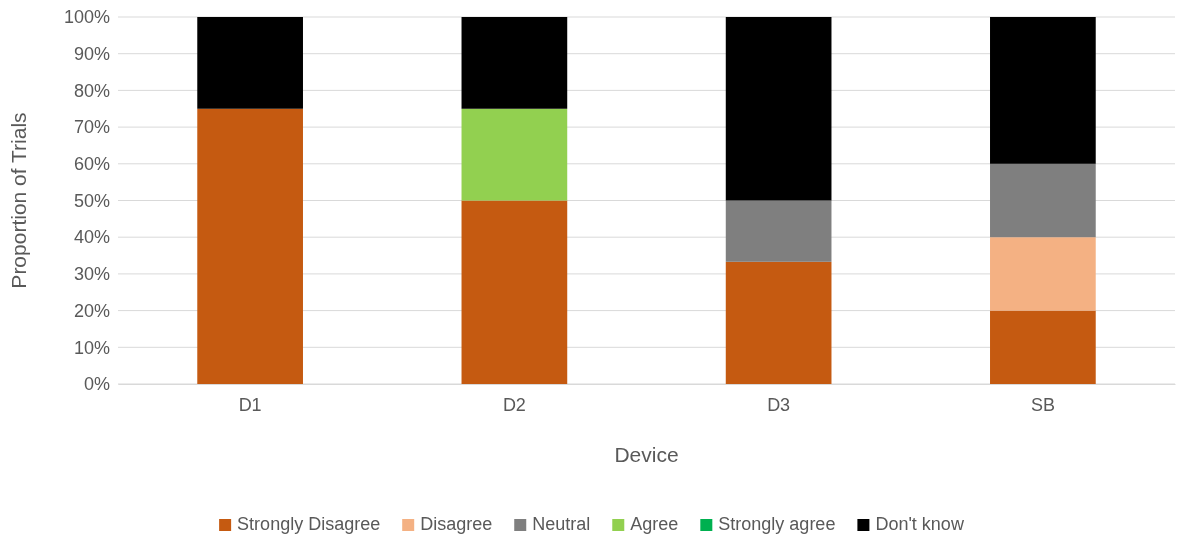 This screenshot has height=542, width=1183. I want to click on y-tick-label: 70%, so click(91, 127).